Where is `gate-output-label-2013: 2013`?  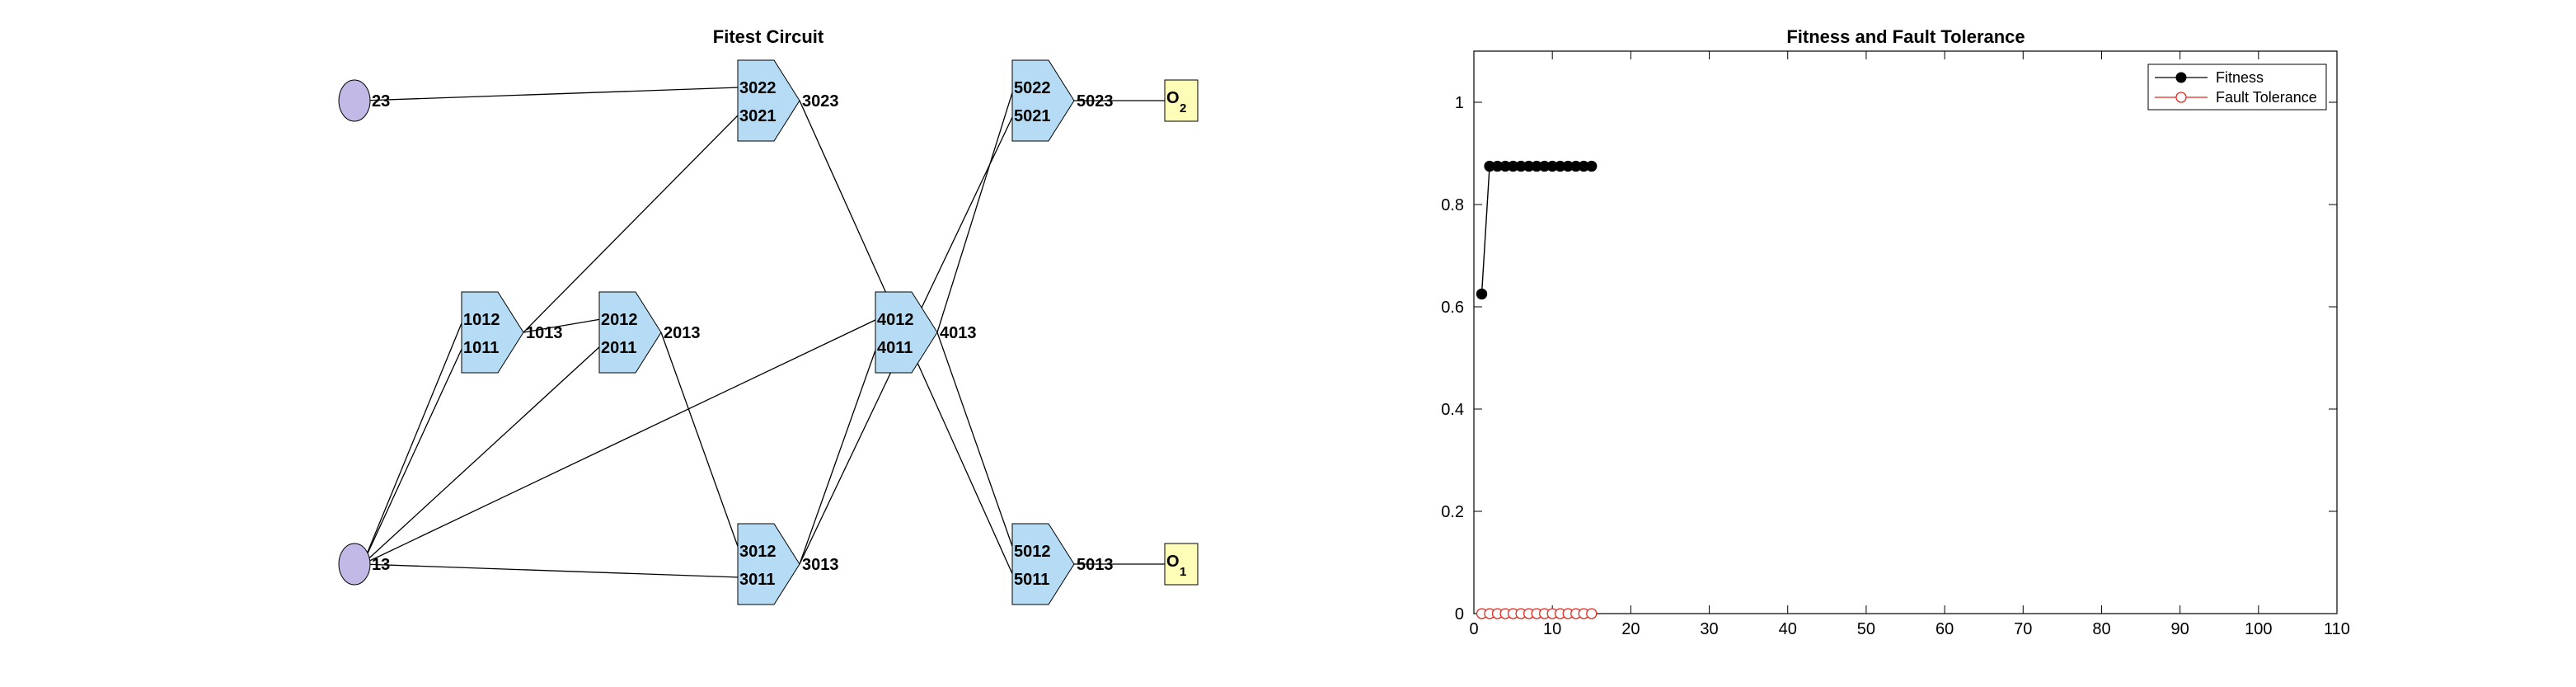
gate-output-label-2013: 2013 is located at coordinates (682, 333).